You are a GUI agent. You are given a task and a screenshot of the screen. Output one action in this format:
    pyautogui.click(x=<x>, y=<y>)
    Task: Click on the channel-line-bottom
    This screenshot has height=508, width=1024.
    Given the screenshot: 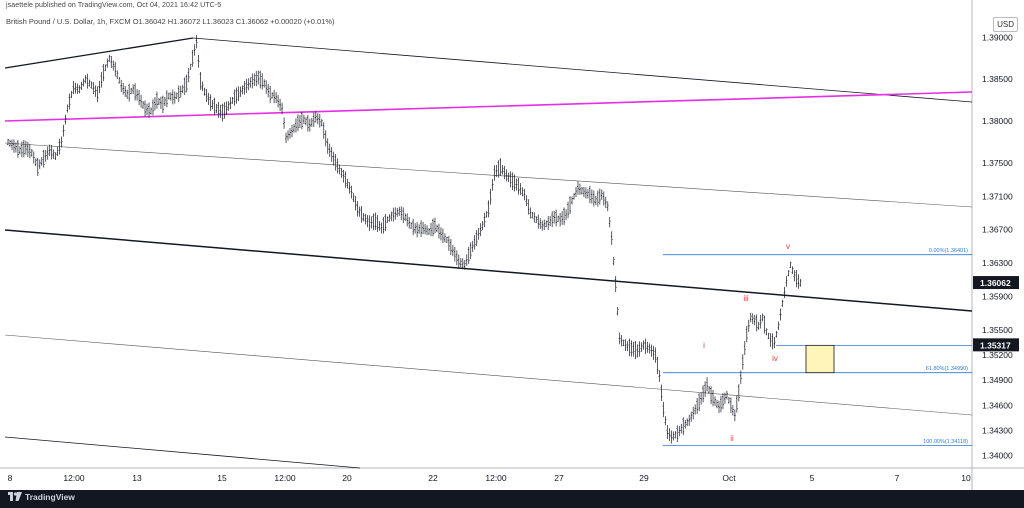 What is the action you would take?
    pyautogui.click(x=182, y=452)
    